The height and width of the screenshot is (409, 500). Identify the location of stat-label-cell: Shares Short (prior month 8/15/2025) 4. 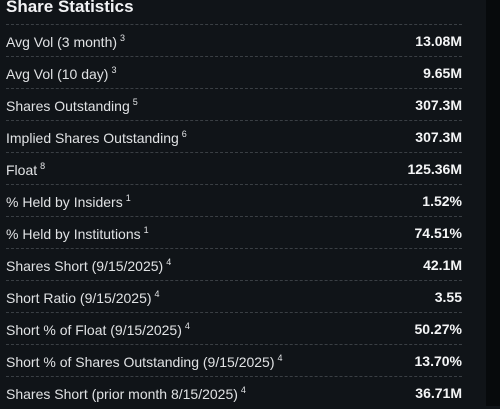
(126, 393).